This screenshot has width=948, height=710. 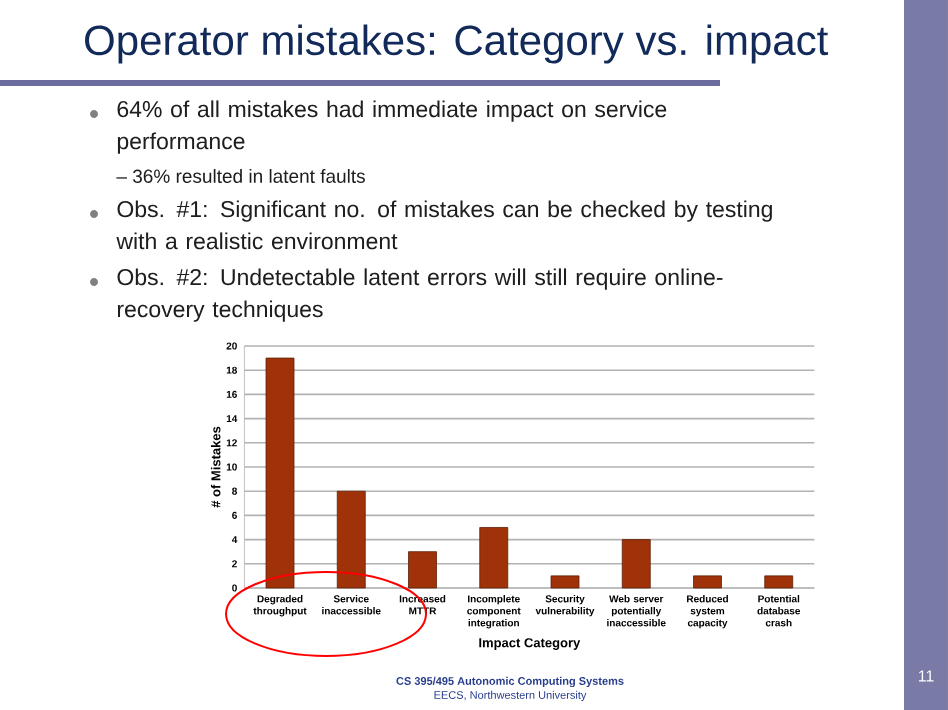 I want to click on chart-title: Operator mistakes: Category vs. impact, so click(x=457, y=44).